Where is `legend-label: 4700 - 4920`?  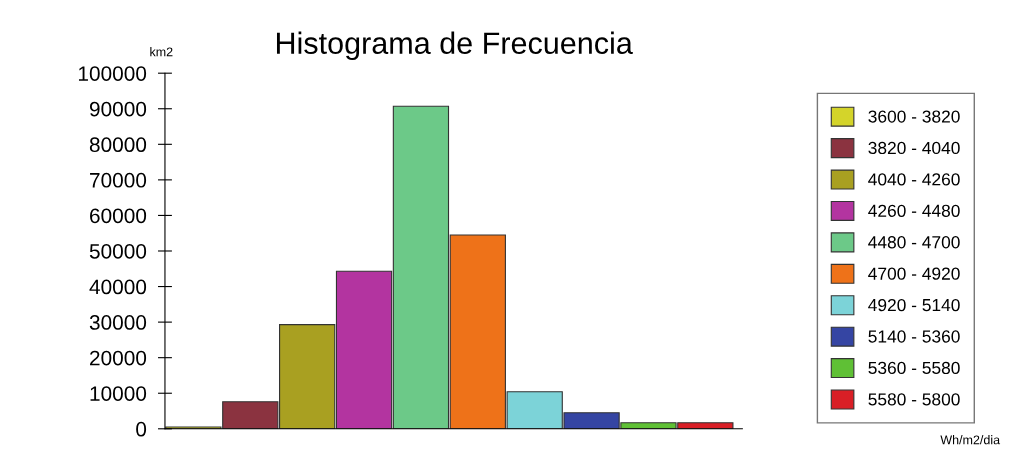
legend-label: 4700 - 4920 is located at coordinates (914, 273).